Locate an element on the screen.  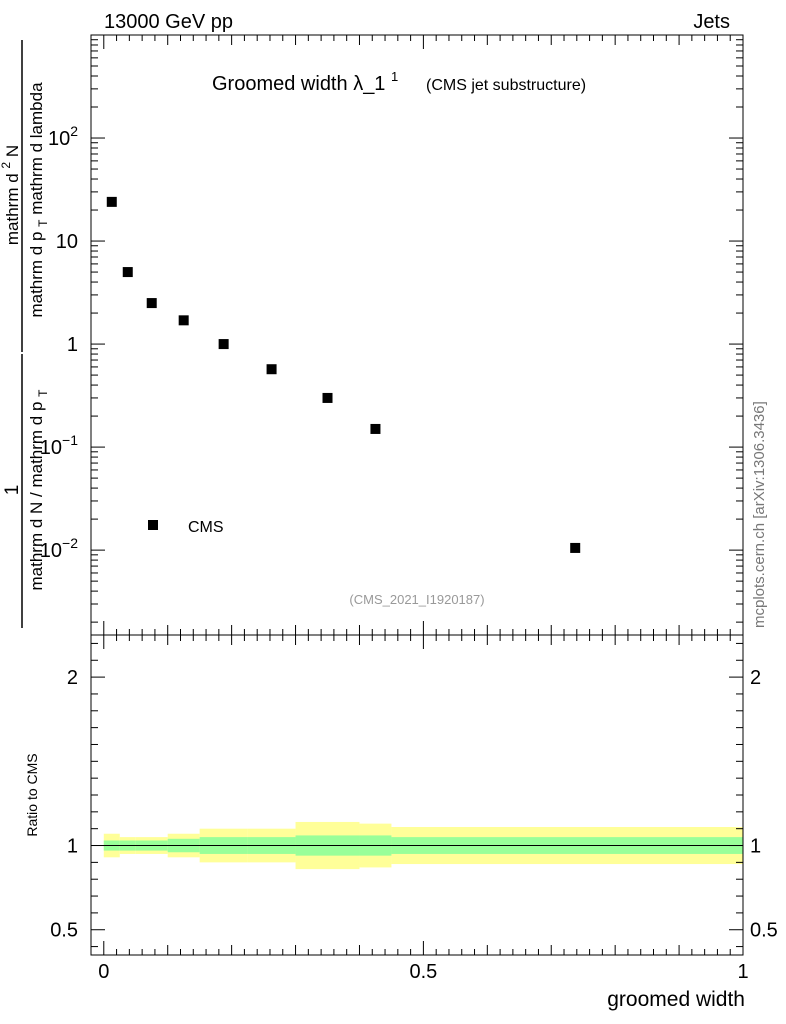
ratio-y-tick-label-right: 0.5 is located at coordinates (764, 931).